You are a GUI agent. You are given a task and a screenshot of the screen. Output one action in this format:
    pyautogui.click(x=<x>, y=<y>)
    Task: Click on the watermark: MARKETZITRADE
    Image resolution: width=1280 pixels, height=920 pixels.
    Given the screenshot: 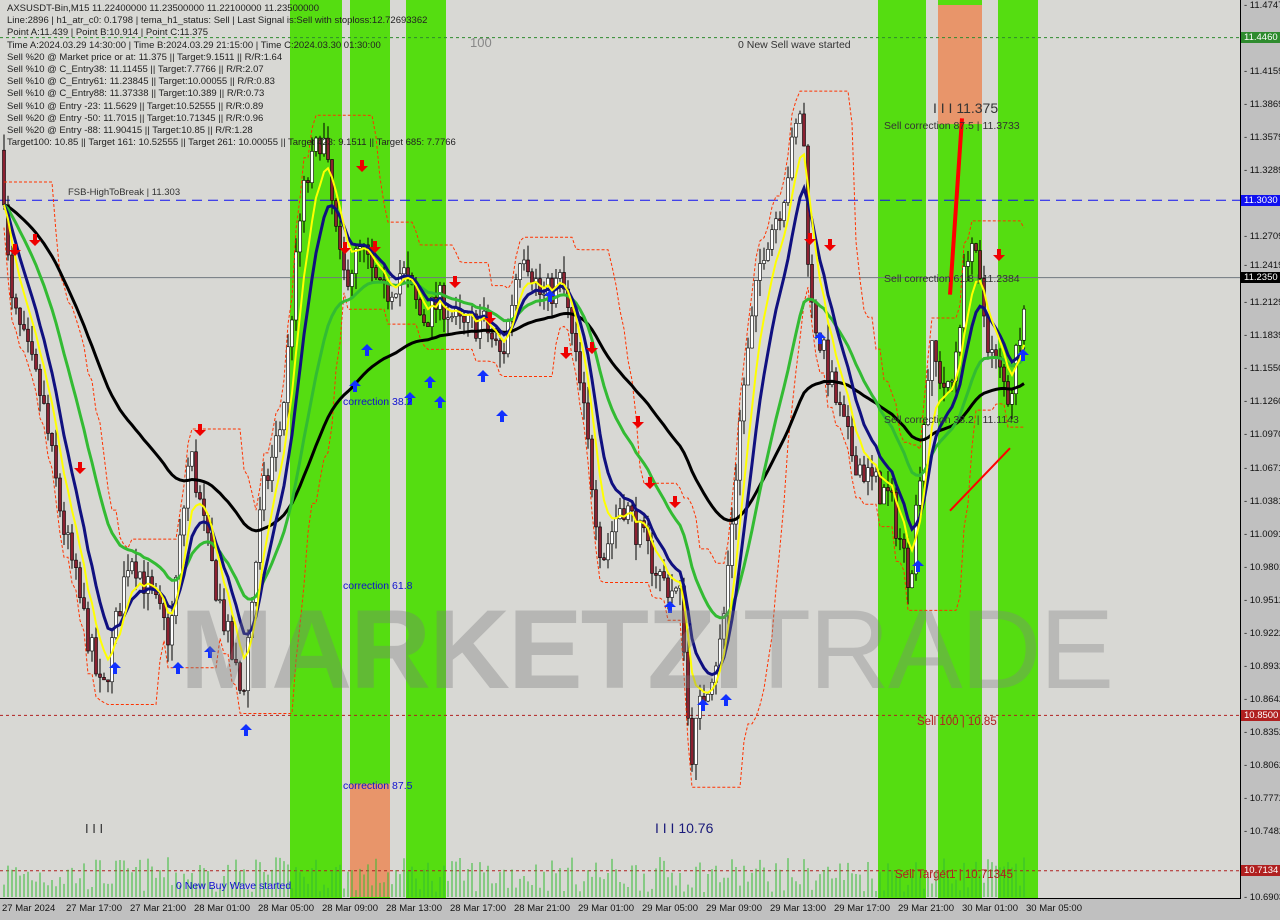 What is the action you would take?
    pyautogui.click(x=647, y=650)
    